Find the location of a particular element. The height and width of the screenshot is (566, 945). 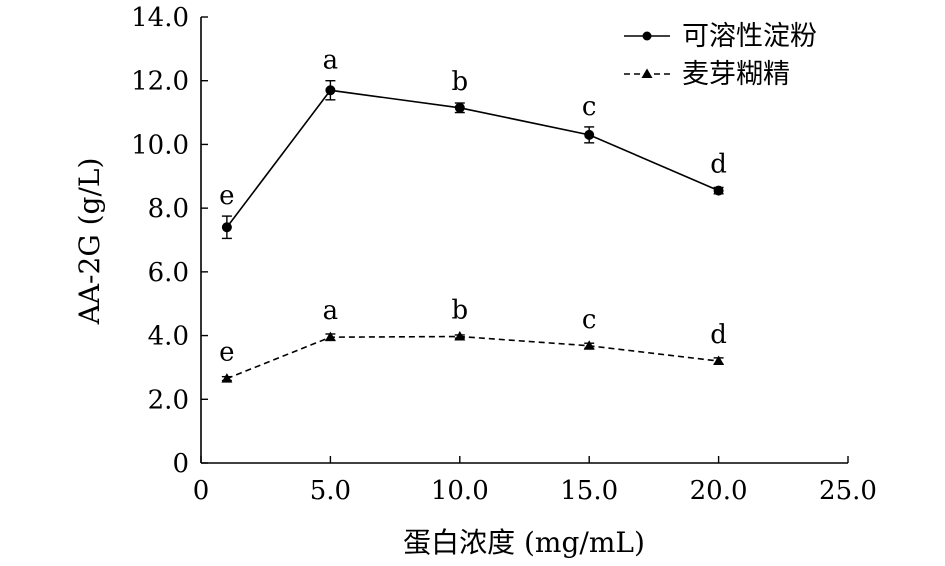

series-2: e a b c d is located at coordinates (473, 339).